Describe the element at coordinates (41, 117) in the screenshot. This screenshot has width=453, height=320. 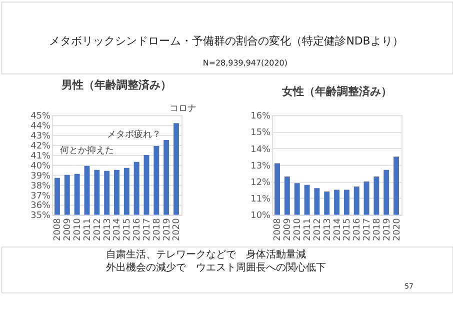
I see `y-tick-label: 45%` at that location.